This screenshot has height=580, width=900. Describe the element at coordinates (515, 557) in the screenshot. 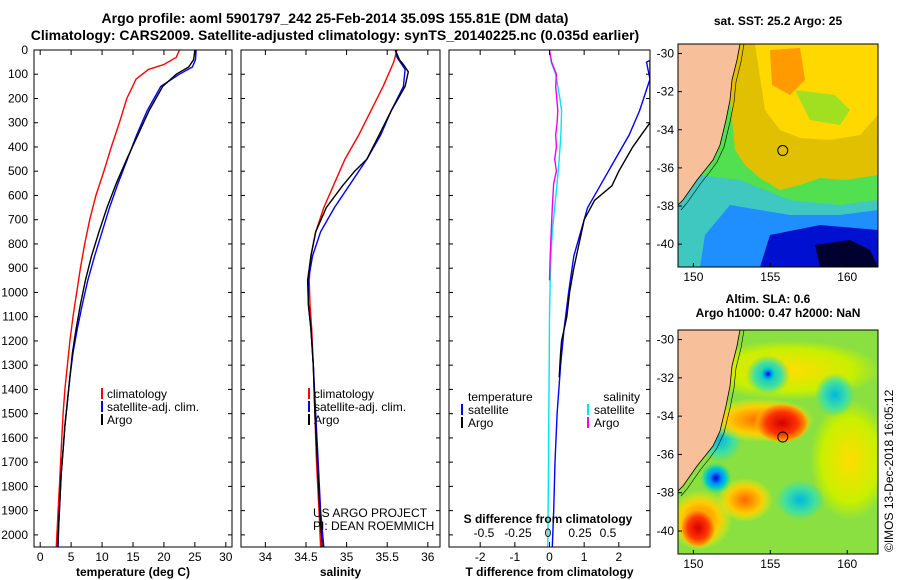

I see `x-tick-label: -1` at that location.